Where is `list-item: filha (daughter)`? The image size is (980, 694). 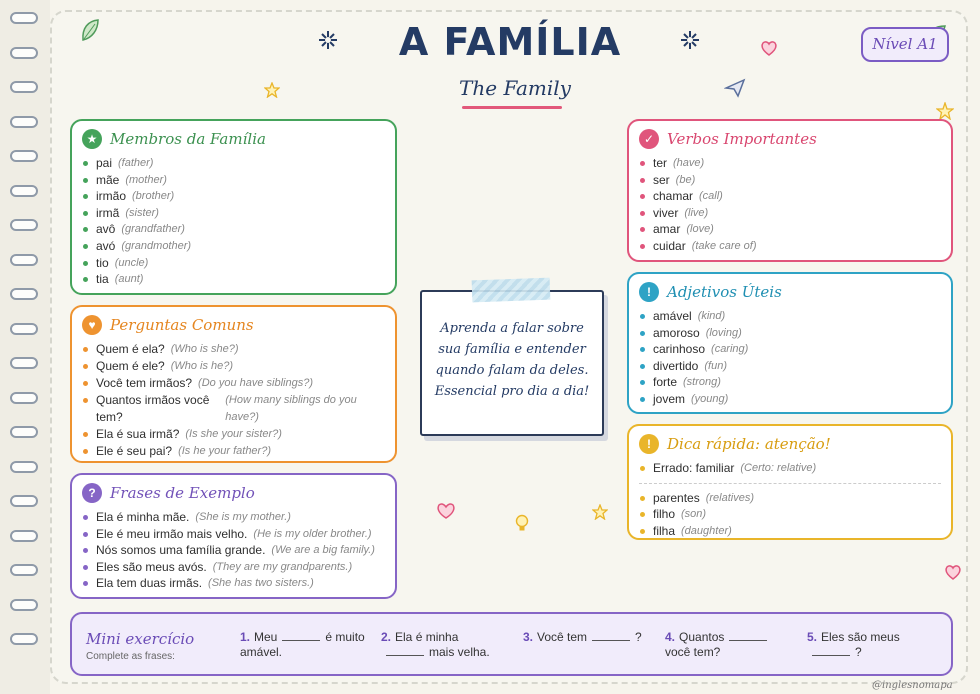
list-item: filha (daughter) is located at coordinates (790, 531).